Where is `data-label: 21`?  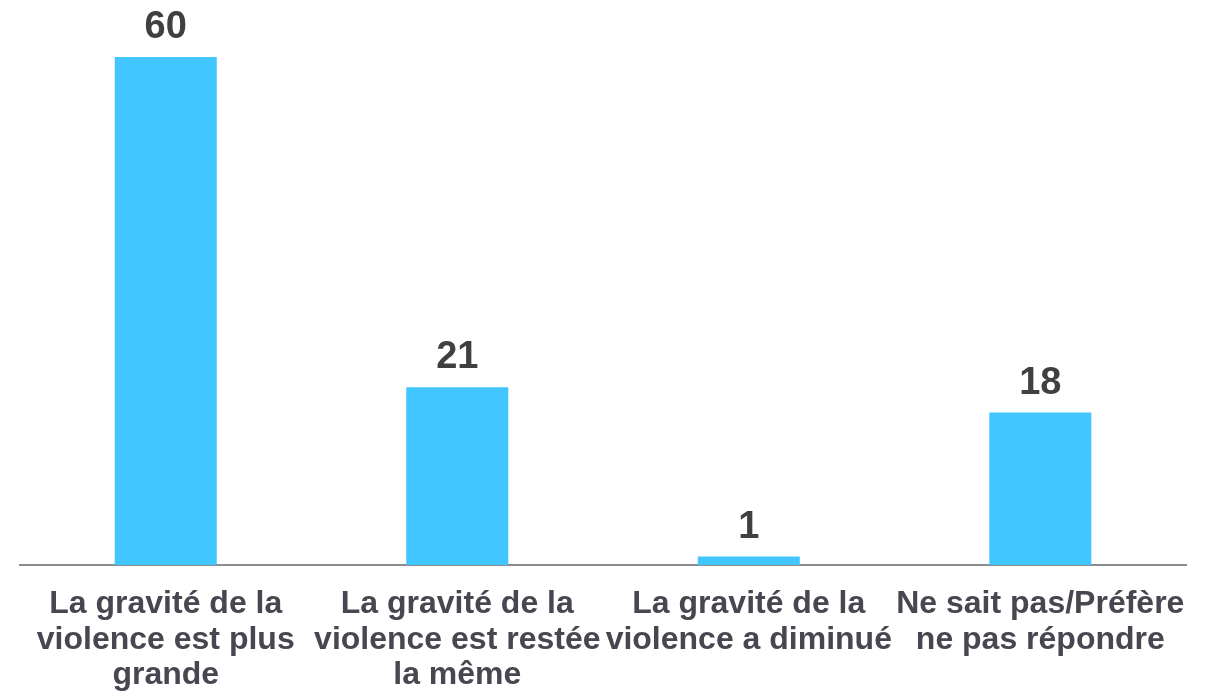 data-label: 21 is located at coordinates (457, 355).